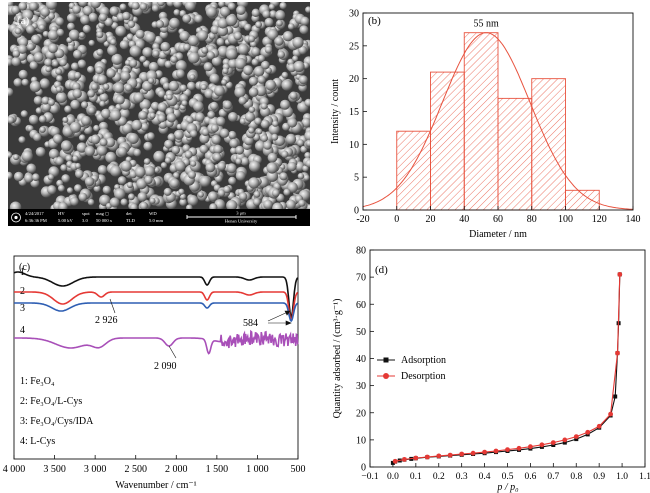 This screenshot has width=650, height=493. Describe the element at coordinates (644, 477) in the screenshot. I see `x-tick-label: 1.1` at that location.